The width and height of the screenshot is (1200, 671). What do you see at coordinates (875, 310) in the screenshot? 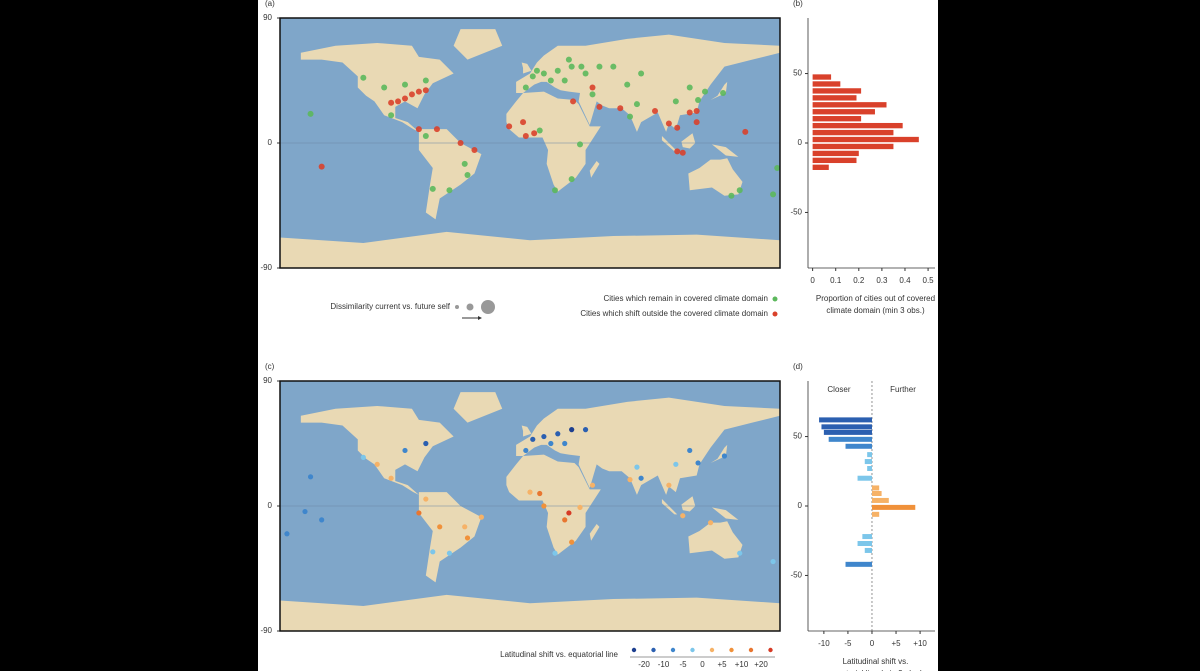
I see `x-axis-label: climate domain (min 3 obs.)` at bounding box center [875, 310].